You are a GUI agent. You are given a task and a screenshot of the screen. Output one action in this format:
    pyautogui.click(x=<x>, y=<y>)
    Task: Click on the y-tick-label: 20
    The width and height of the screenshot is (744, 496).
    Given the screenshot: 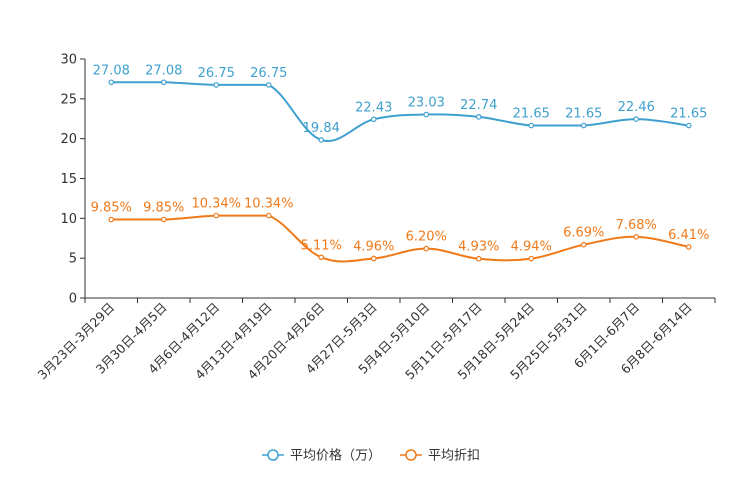 What is the action you would take?
    pyautogui.click(x=68, y=139)
    